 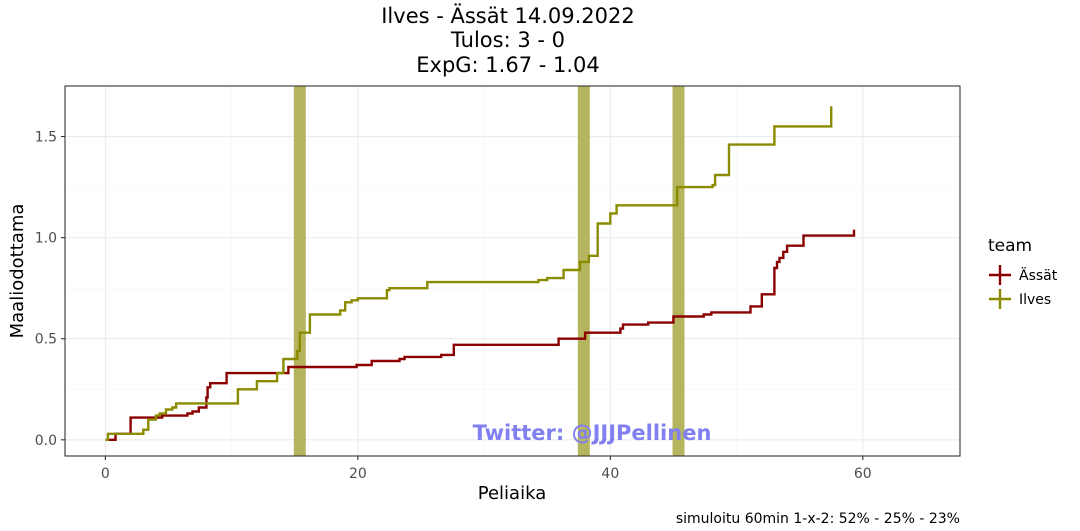 What do you see at coordinates (46, 441) in the screenshot?
I see `y-tick-label: 0.0` at bounding box center [46, 441].